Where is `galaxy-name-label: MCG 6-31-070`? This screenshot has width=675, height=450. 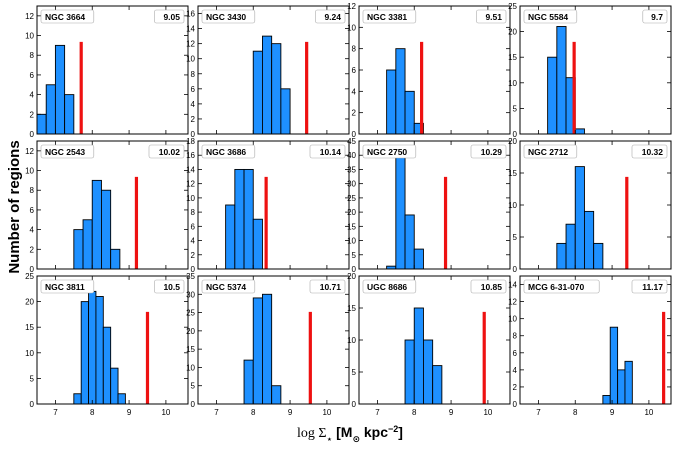
galaxy-name-label: MCG 6-31-070 is located at coordinates (556, 287).